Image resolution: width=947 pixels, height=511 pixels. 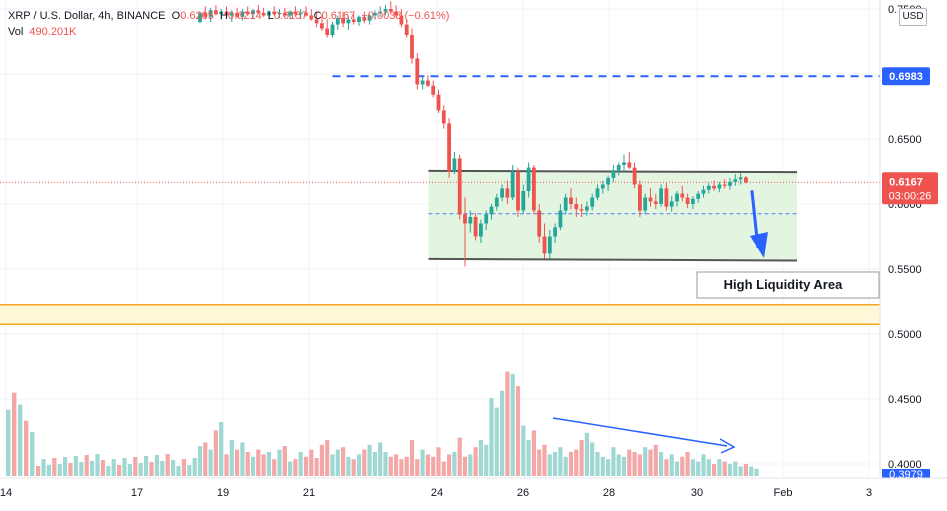 What do you see at coordinates (913, 17) in the screenshot?
I see `currency-button: USD` at bounding box center [913, 17].